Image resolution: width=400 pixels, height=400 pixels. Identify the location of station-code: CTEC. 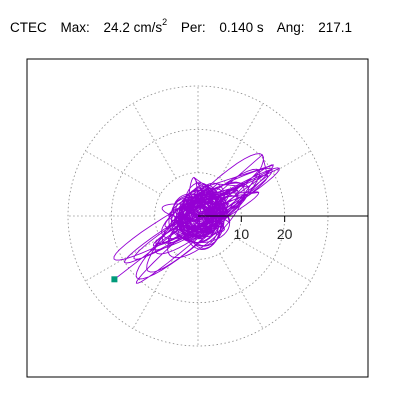
(28, 27).